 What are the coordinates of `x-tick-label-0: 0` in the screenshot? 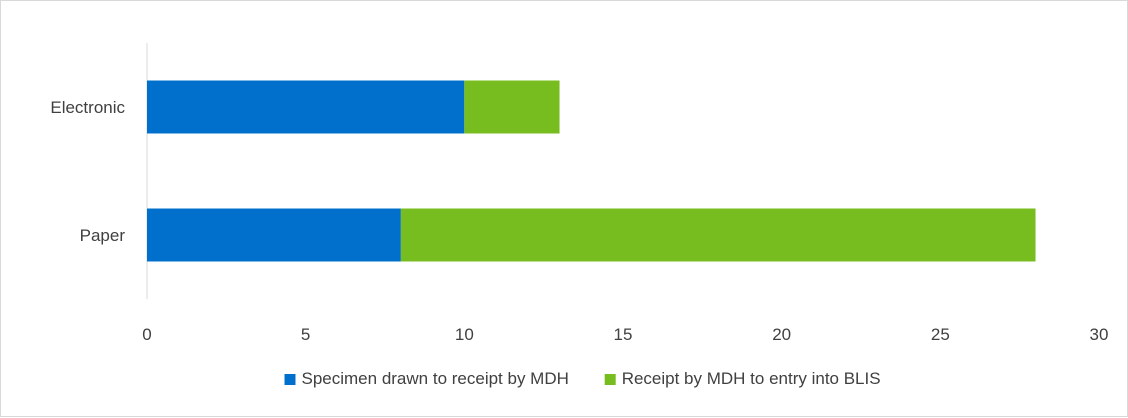 It's located at (146, 334).